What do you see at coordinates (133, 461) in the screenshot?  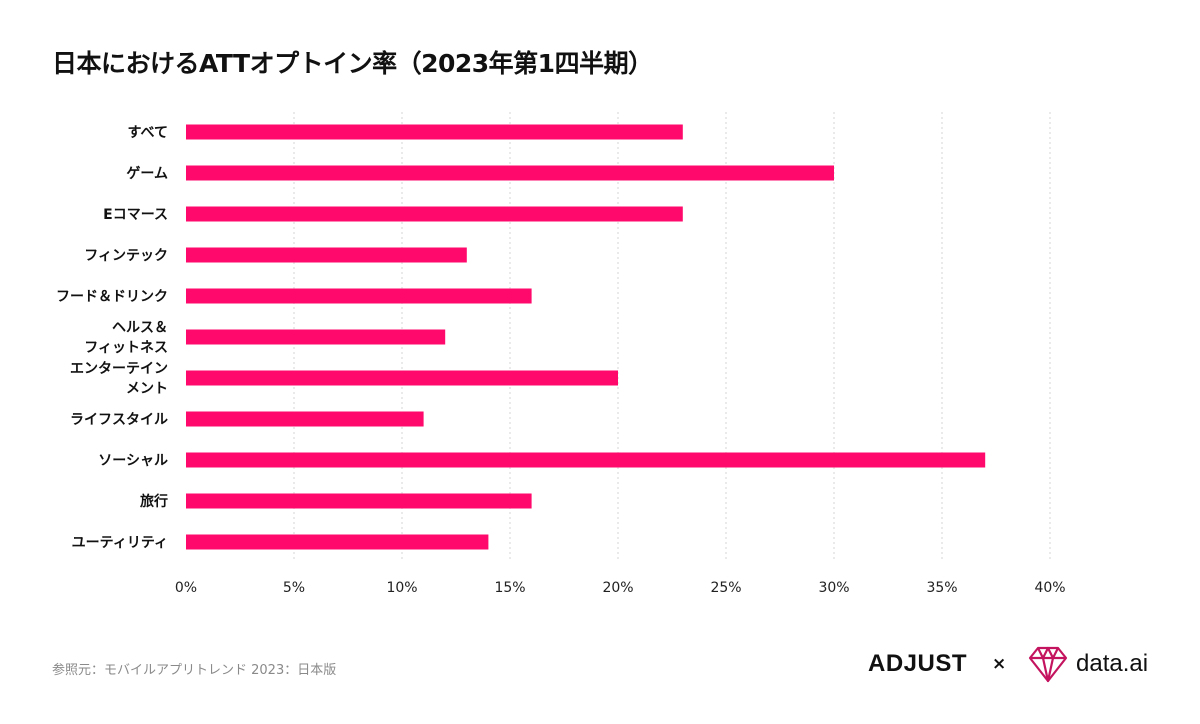 I see `category-label: ソーシャル` at bounding box center [133, 461].